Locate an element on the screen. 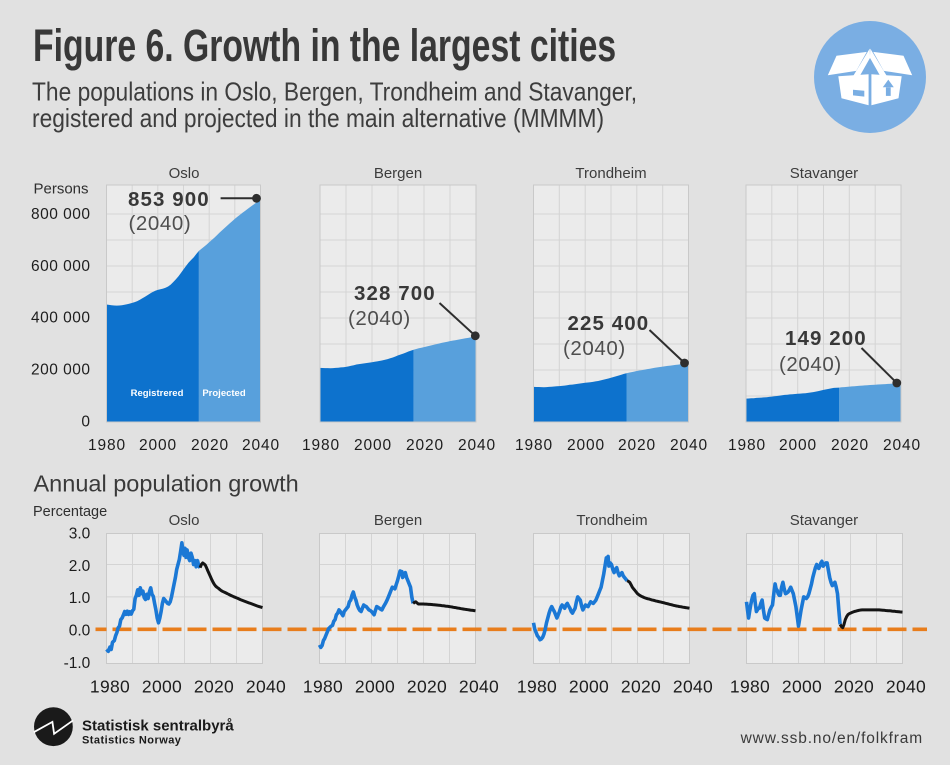 This screenshot has height=765, width=950. svg-text: Statistisk sentralbyrå is located at coordinates (158, 726).